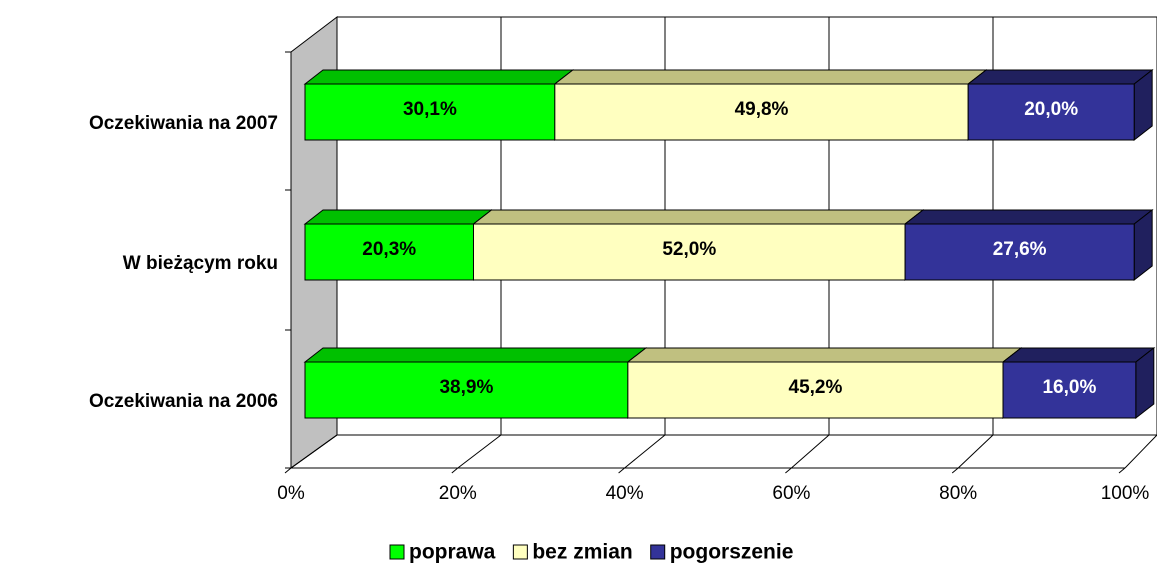 This screenshot has width=1157, height=568. I want to click on data-label: 52,0%, so click(689, 249).